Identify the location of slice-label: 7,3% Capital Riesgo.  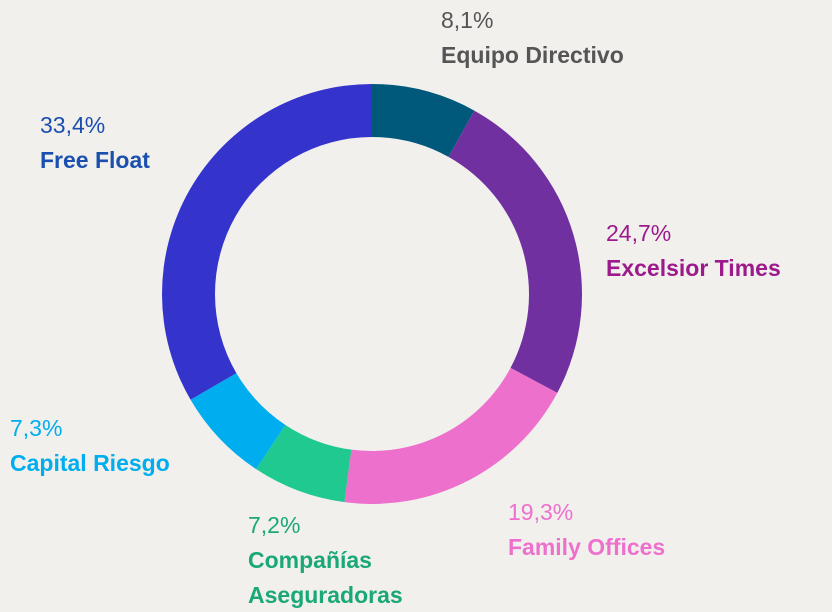
(90, 446).